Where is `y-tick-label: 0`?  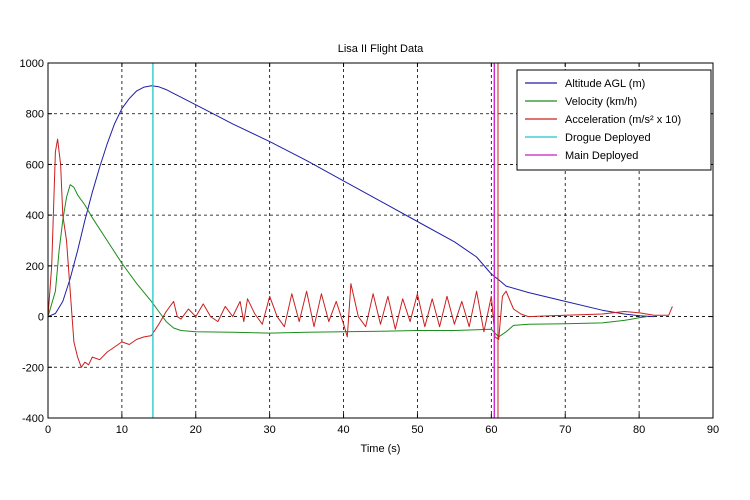 y-tick-label: 0 is located at coordinates (41, 318).